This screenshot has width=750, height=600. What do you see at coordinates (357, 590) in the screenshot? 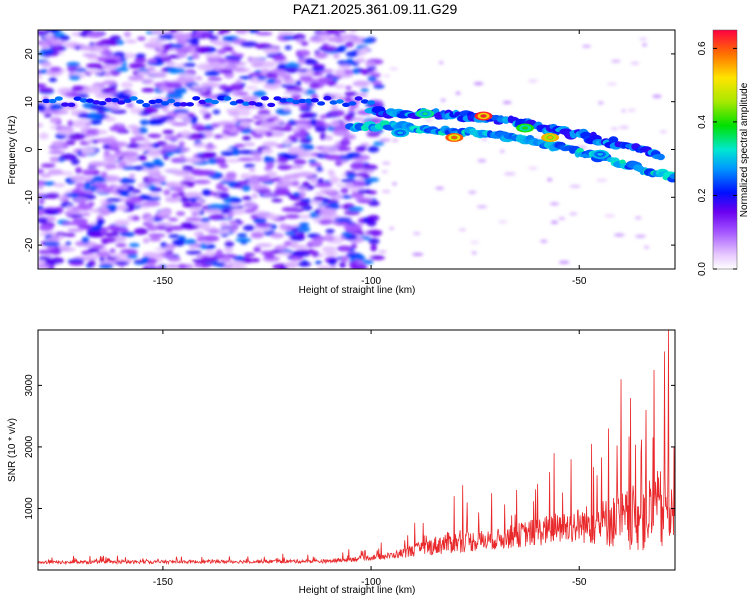
I see `snr-x-label: Height of straight line (km)` at bounding box center [357, 590].